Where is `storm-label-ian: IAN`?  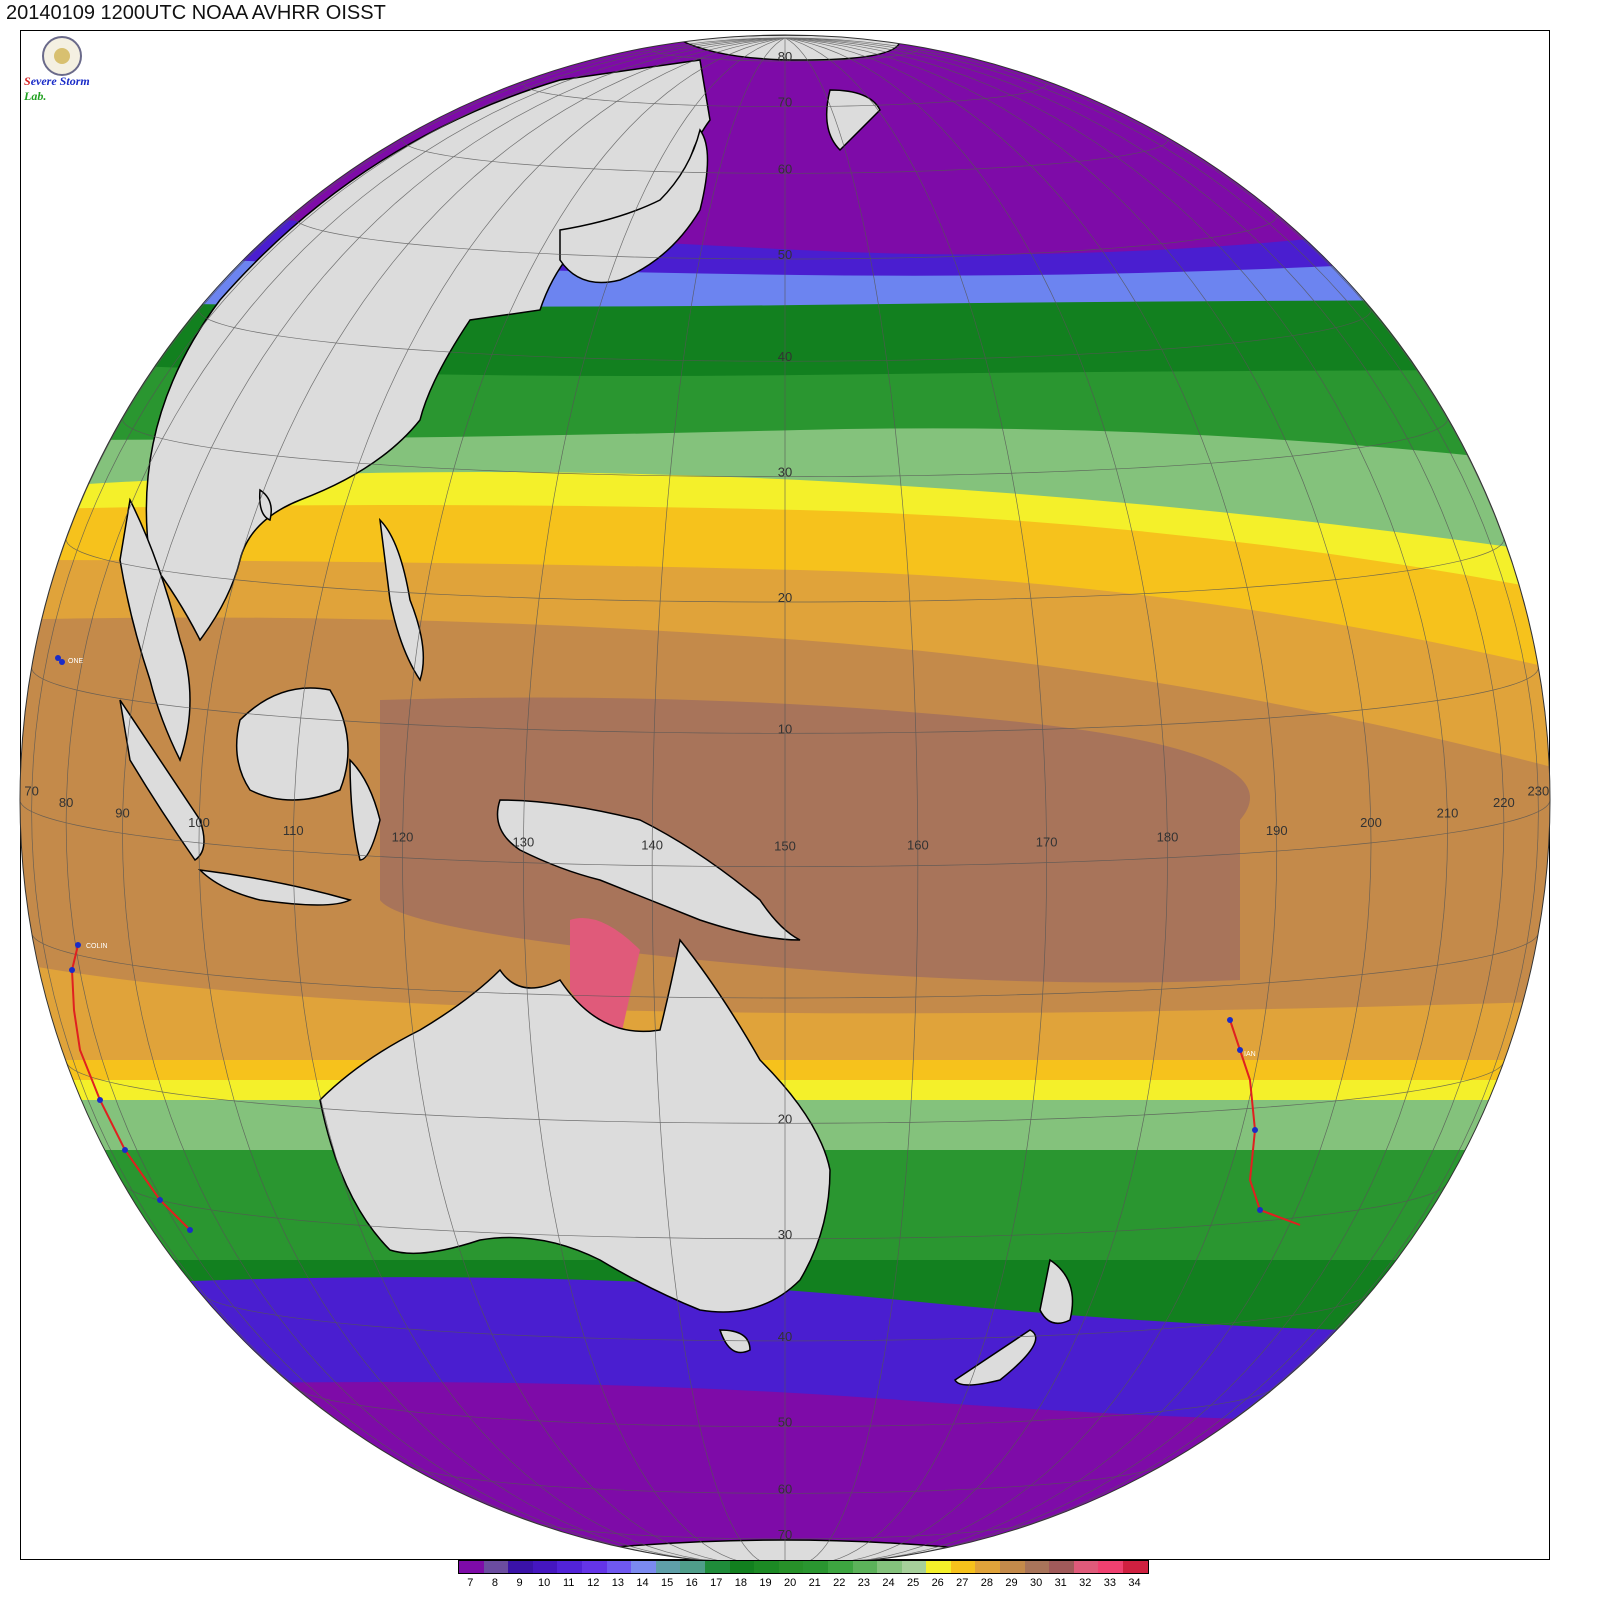 storm-label-ian: IAN is located at coordinates (1250, 1054).